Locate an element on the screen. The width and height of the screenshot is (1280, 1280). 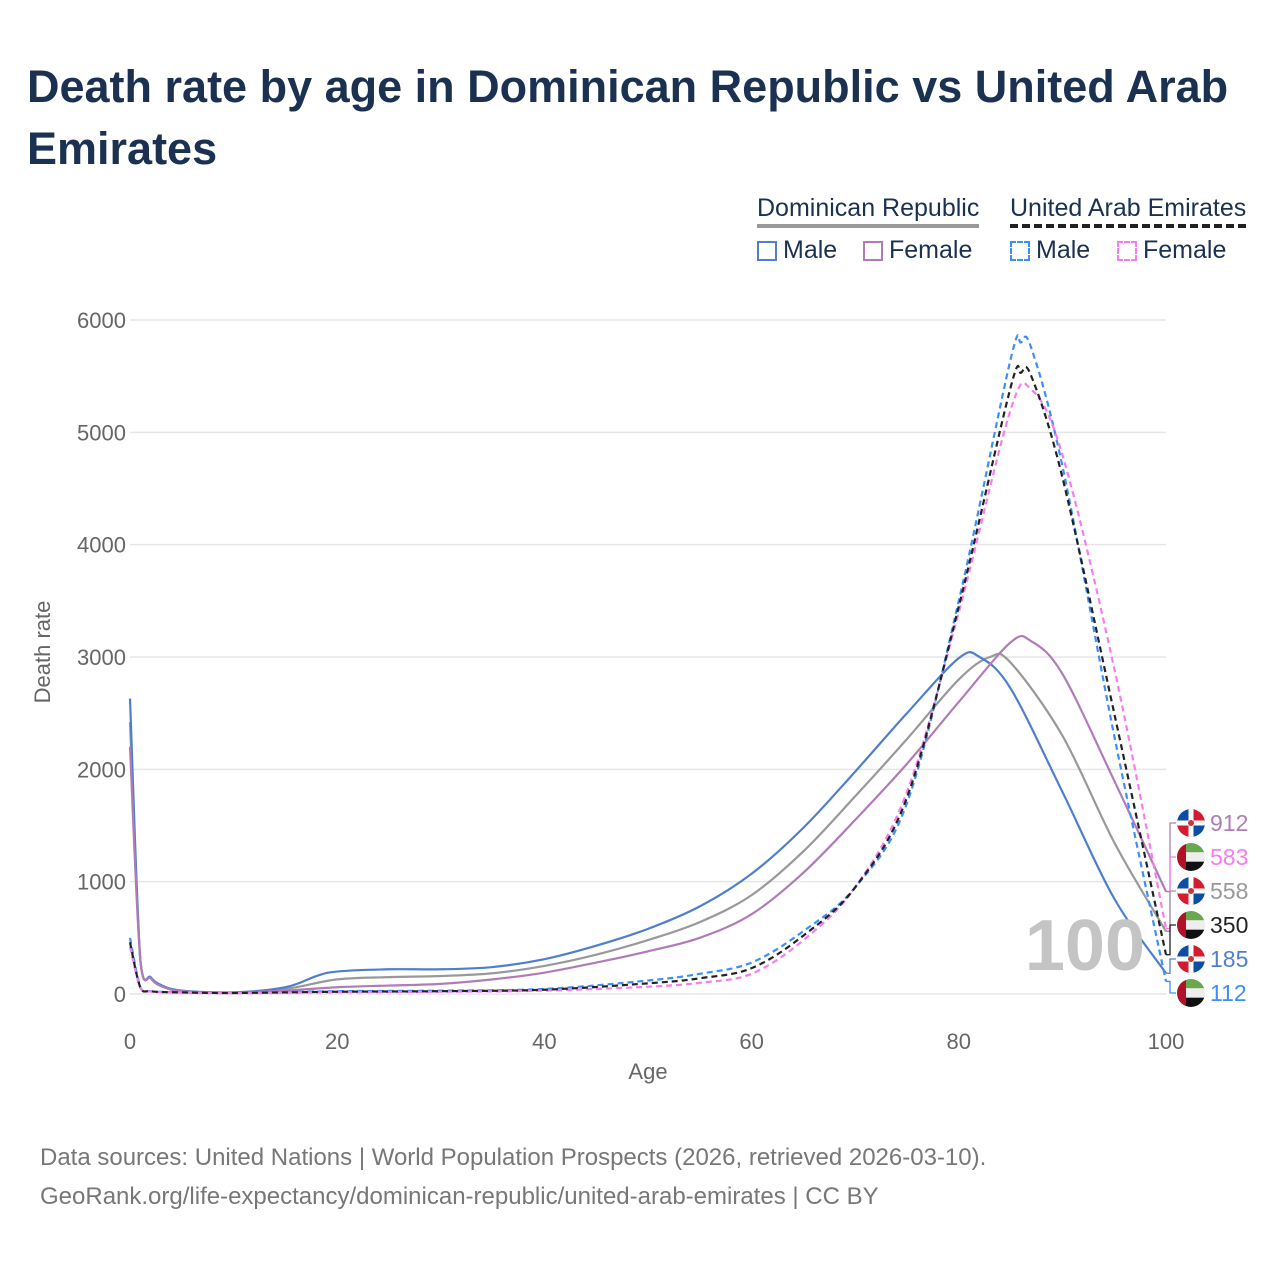
x-axis-label: Age is located at coordinates (647, 1071).